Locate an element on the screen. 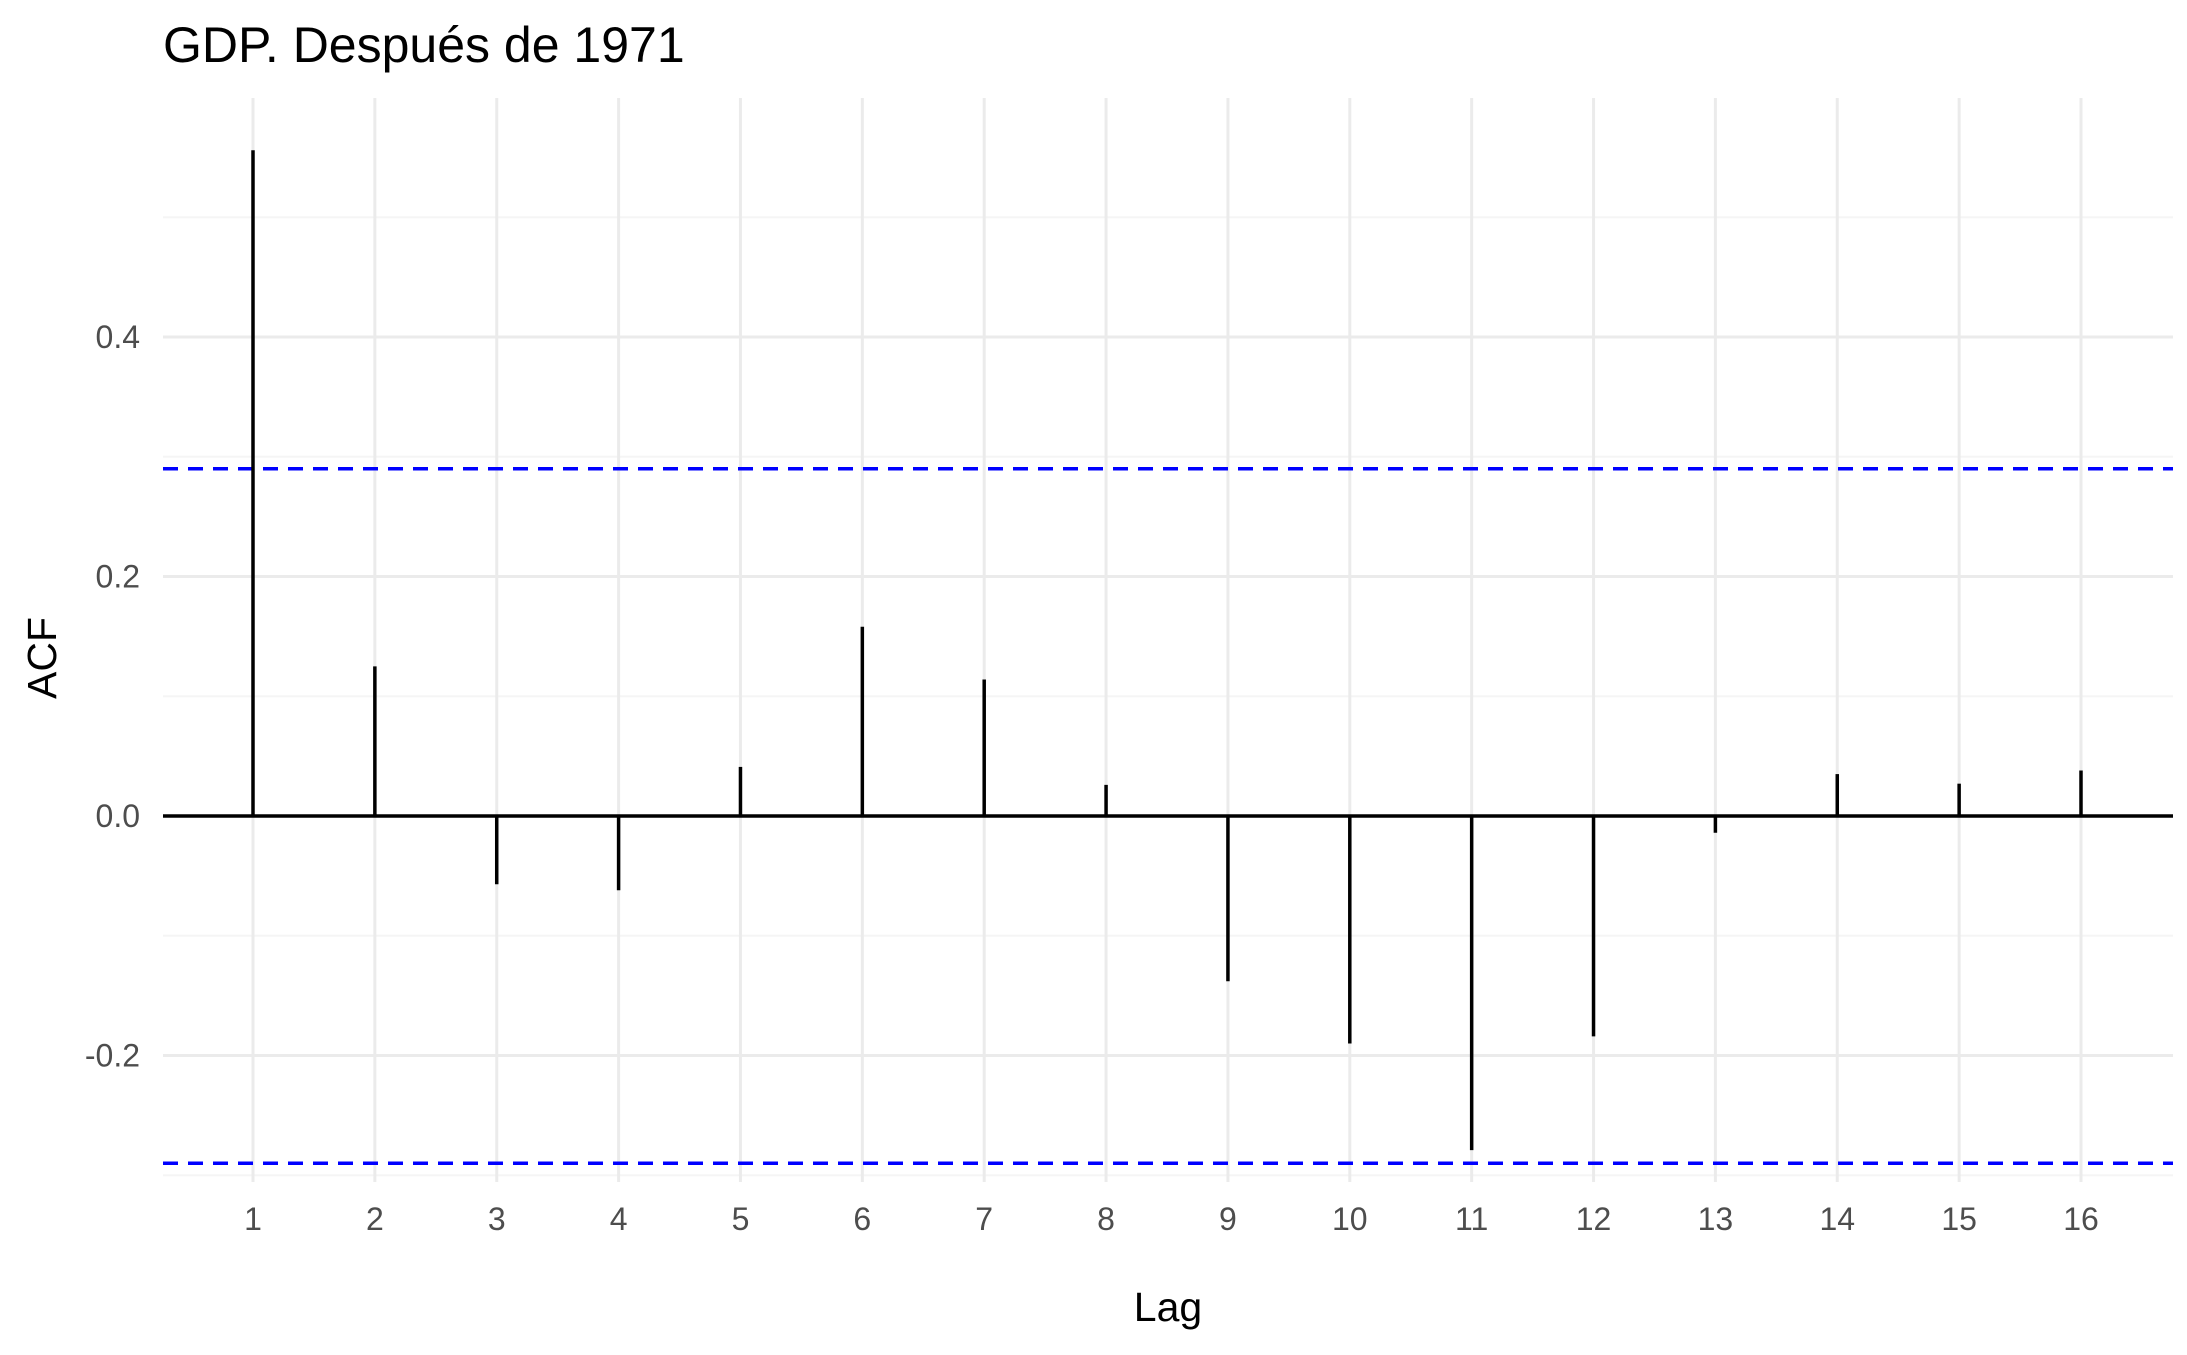 The width and height of the screenshot is (2187, 1355). y-tick-label: -0.2 is located at coordinates (112, 1056).